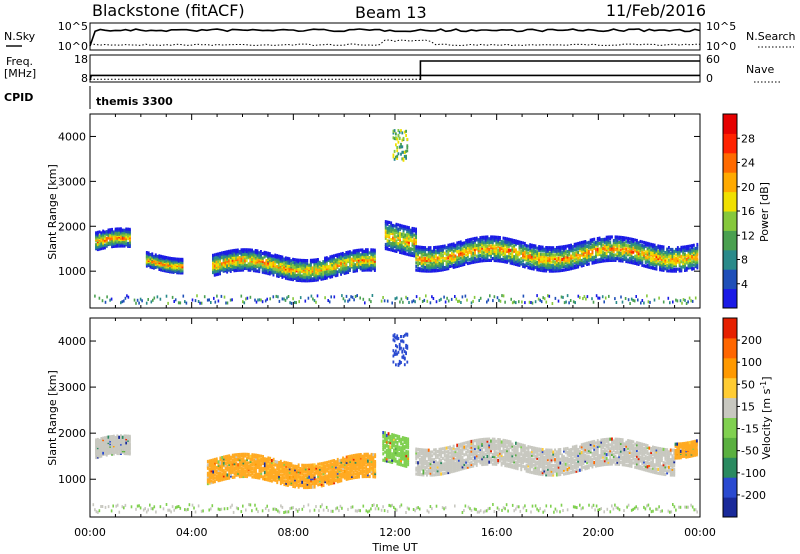 Image resolution: width=800 pixels, height=554 pixels. What do you see at coordinates (753, 473) in the screenshot?
I see `colorbar-tick-label: -100` at bounding box center [753, 473].